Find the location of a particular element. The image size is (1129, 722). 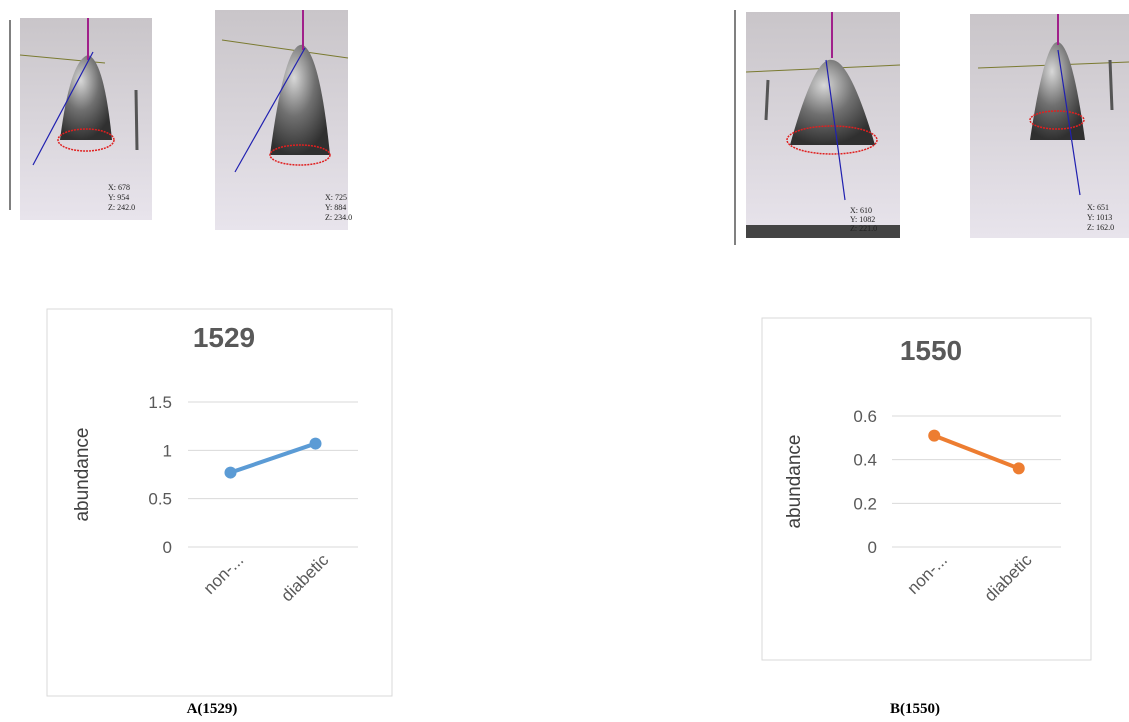

chart-title: 1550 is located at coordinates (931, 350).